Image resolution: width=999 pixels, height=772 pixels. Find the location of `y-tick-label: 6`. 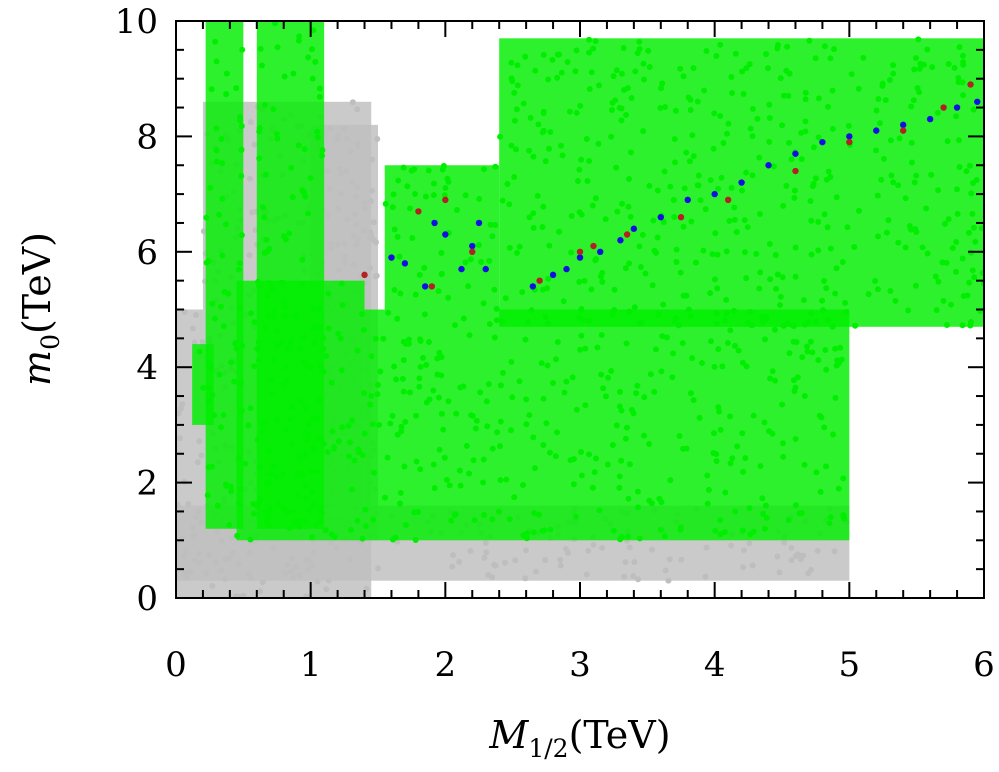

y-tick-label: 6 is located at coordinates (147, 253).